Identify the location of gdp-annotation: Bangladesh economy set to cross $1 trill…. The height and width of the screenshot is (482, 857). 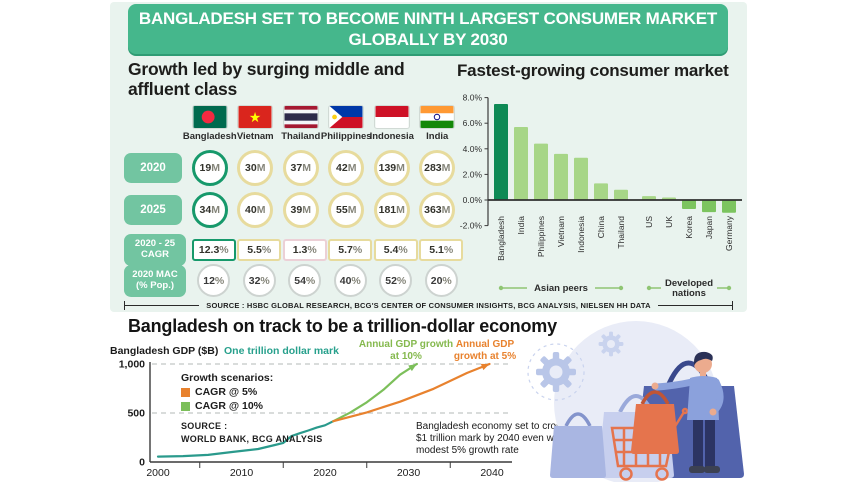
(494, 439).